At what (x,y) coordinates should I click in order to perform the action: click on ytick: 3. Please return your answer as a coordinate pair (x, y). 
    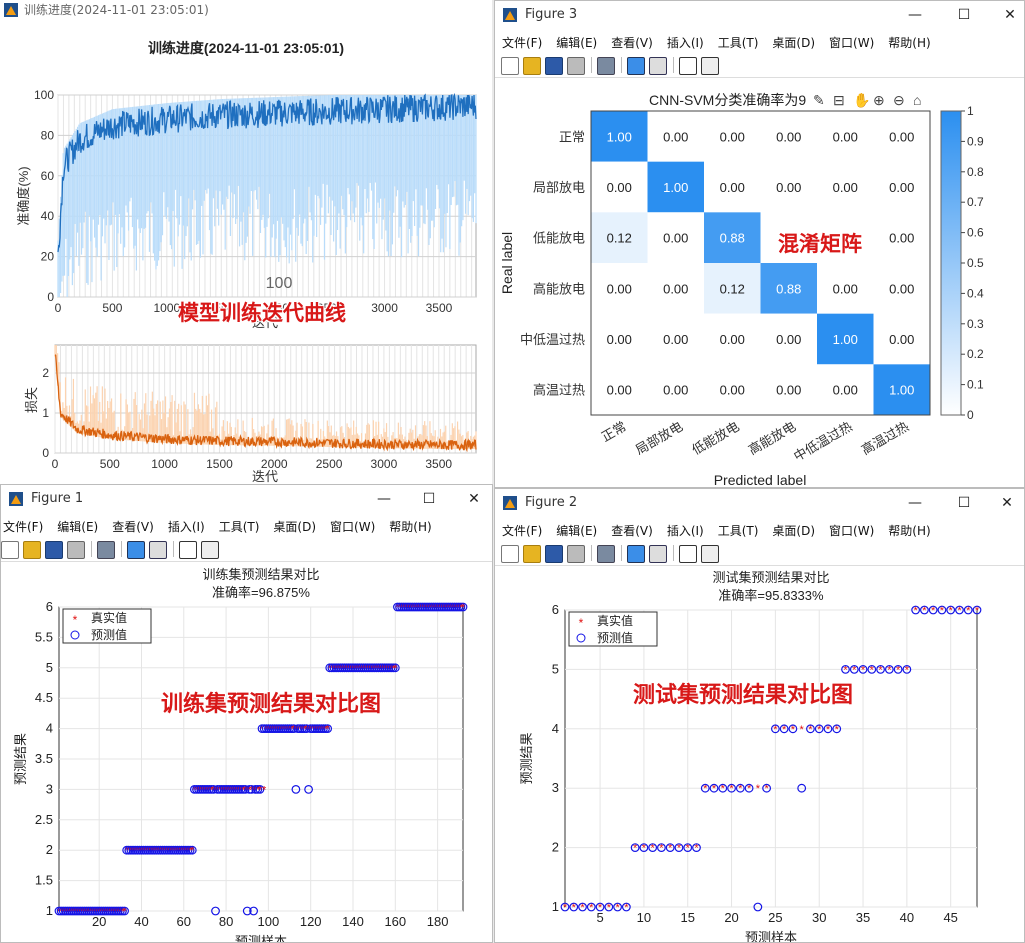
    Looking at the image, I should click on (555, 787).